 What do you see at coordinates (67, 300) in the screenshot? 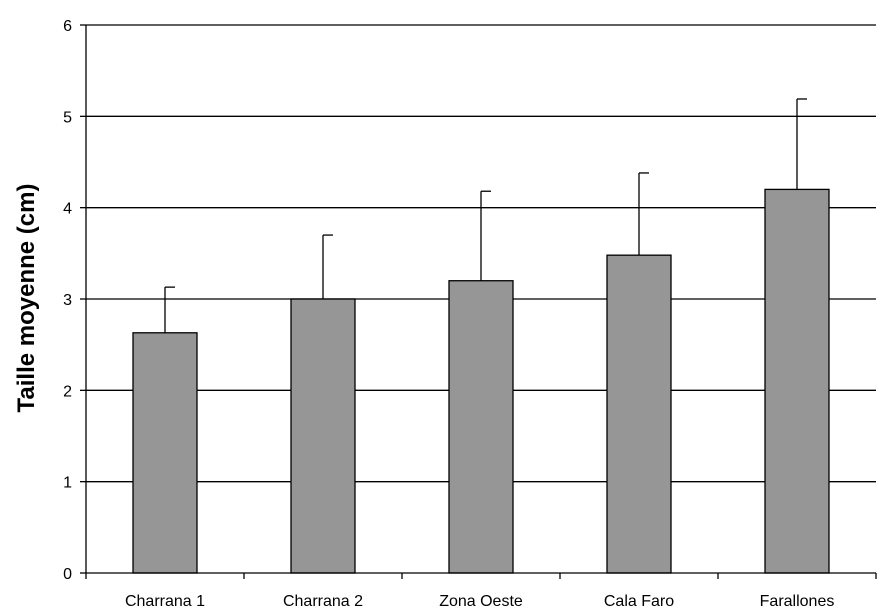
I see `y-tick-label: 3` at bounding box center [67, 300].